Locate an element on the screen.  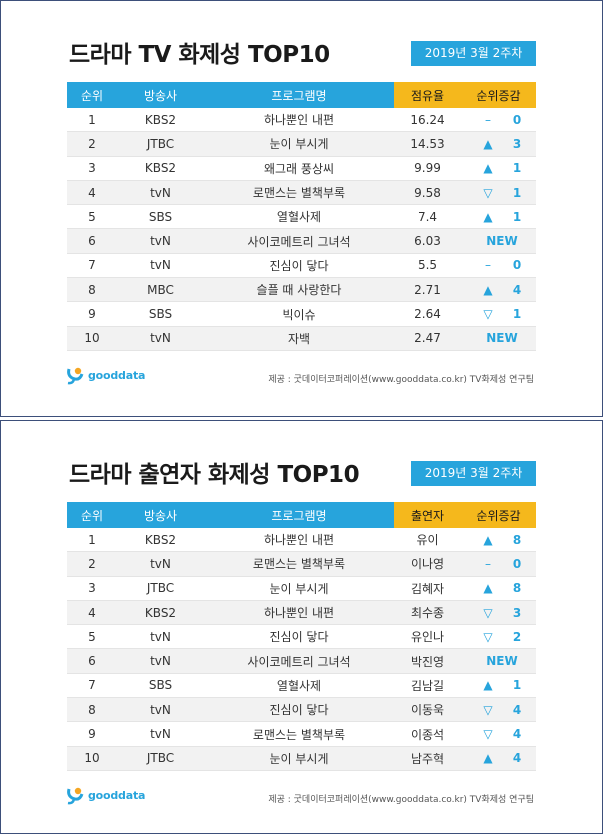
value-cell: 남주혁 is located at coordinates (427, 758).